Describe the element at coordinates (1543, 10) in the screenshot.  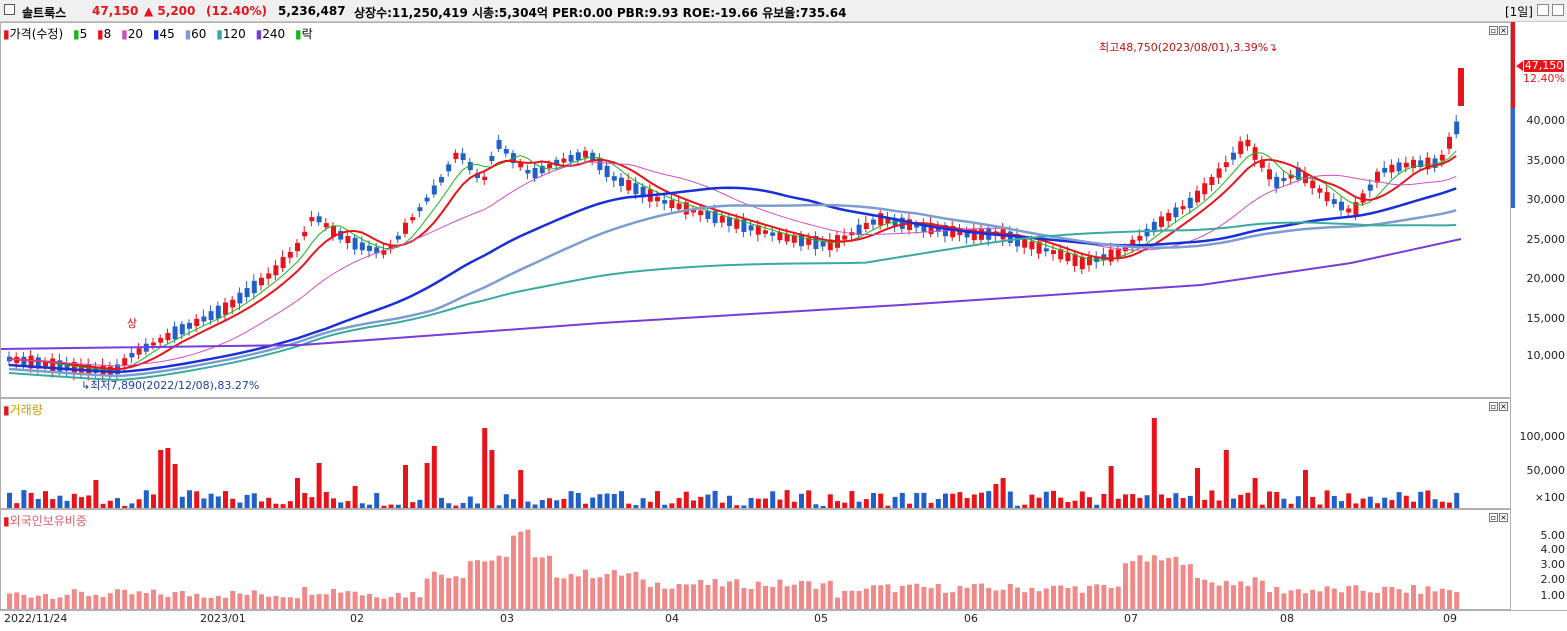
I see `settings-icon` at that location.